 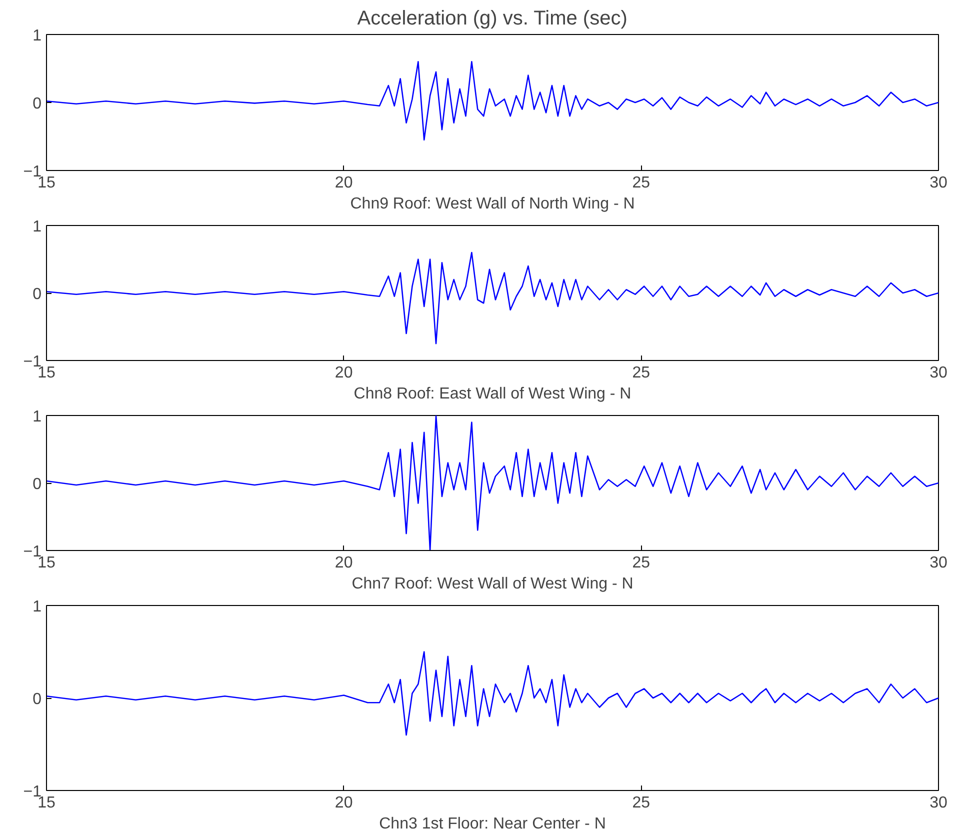 I want to click on x-axis-title: Chn7 Roof: West Wall of West Wing - N, so click(x=493, y=584).